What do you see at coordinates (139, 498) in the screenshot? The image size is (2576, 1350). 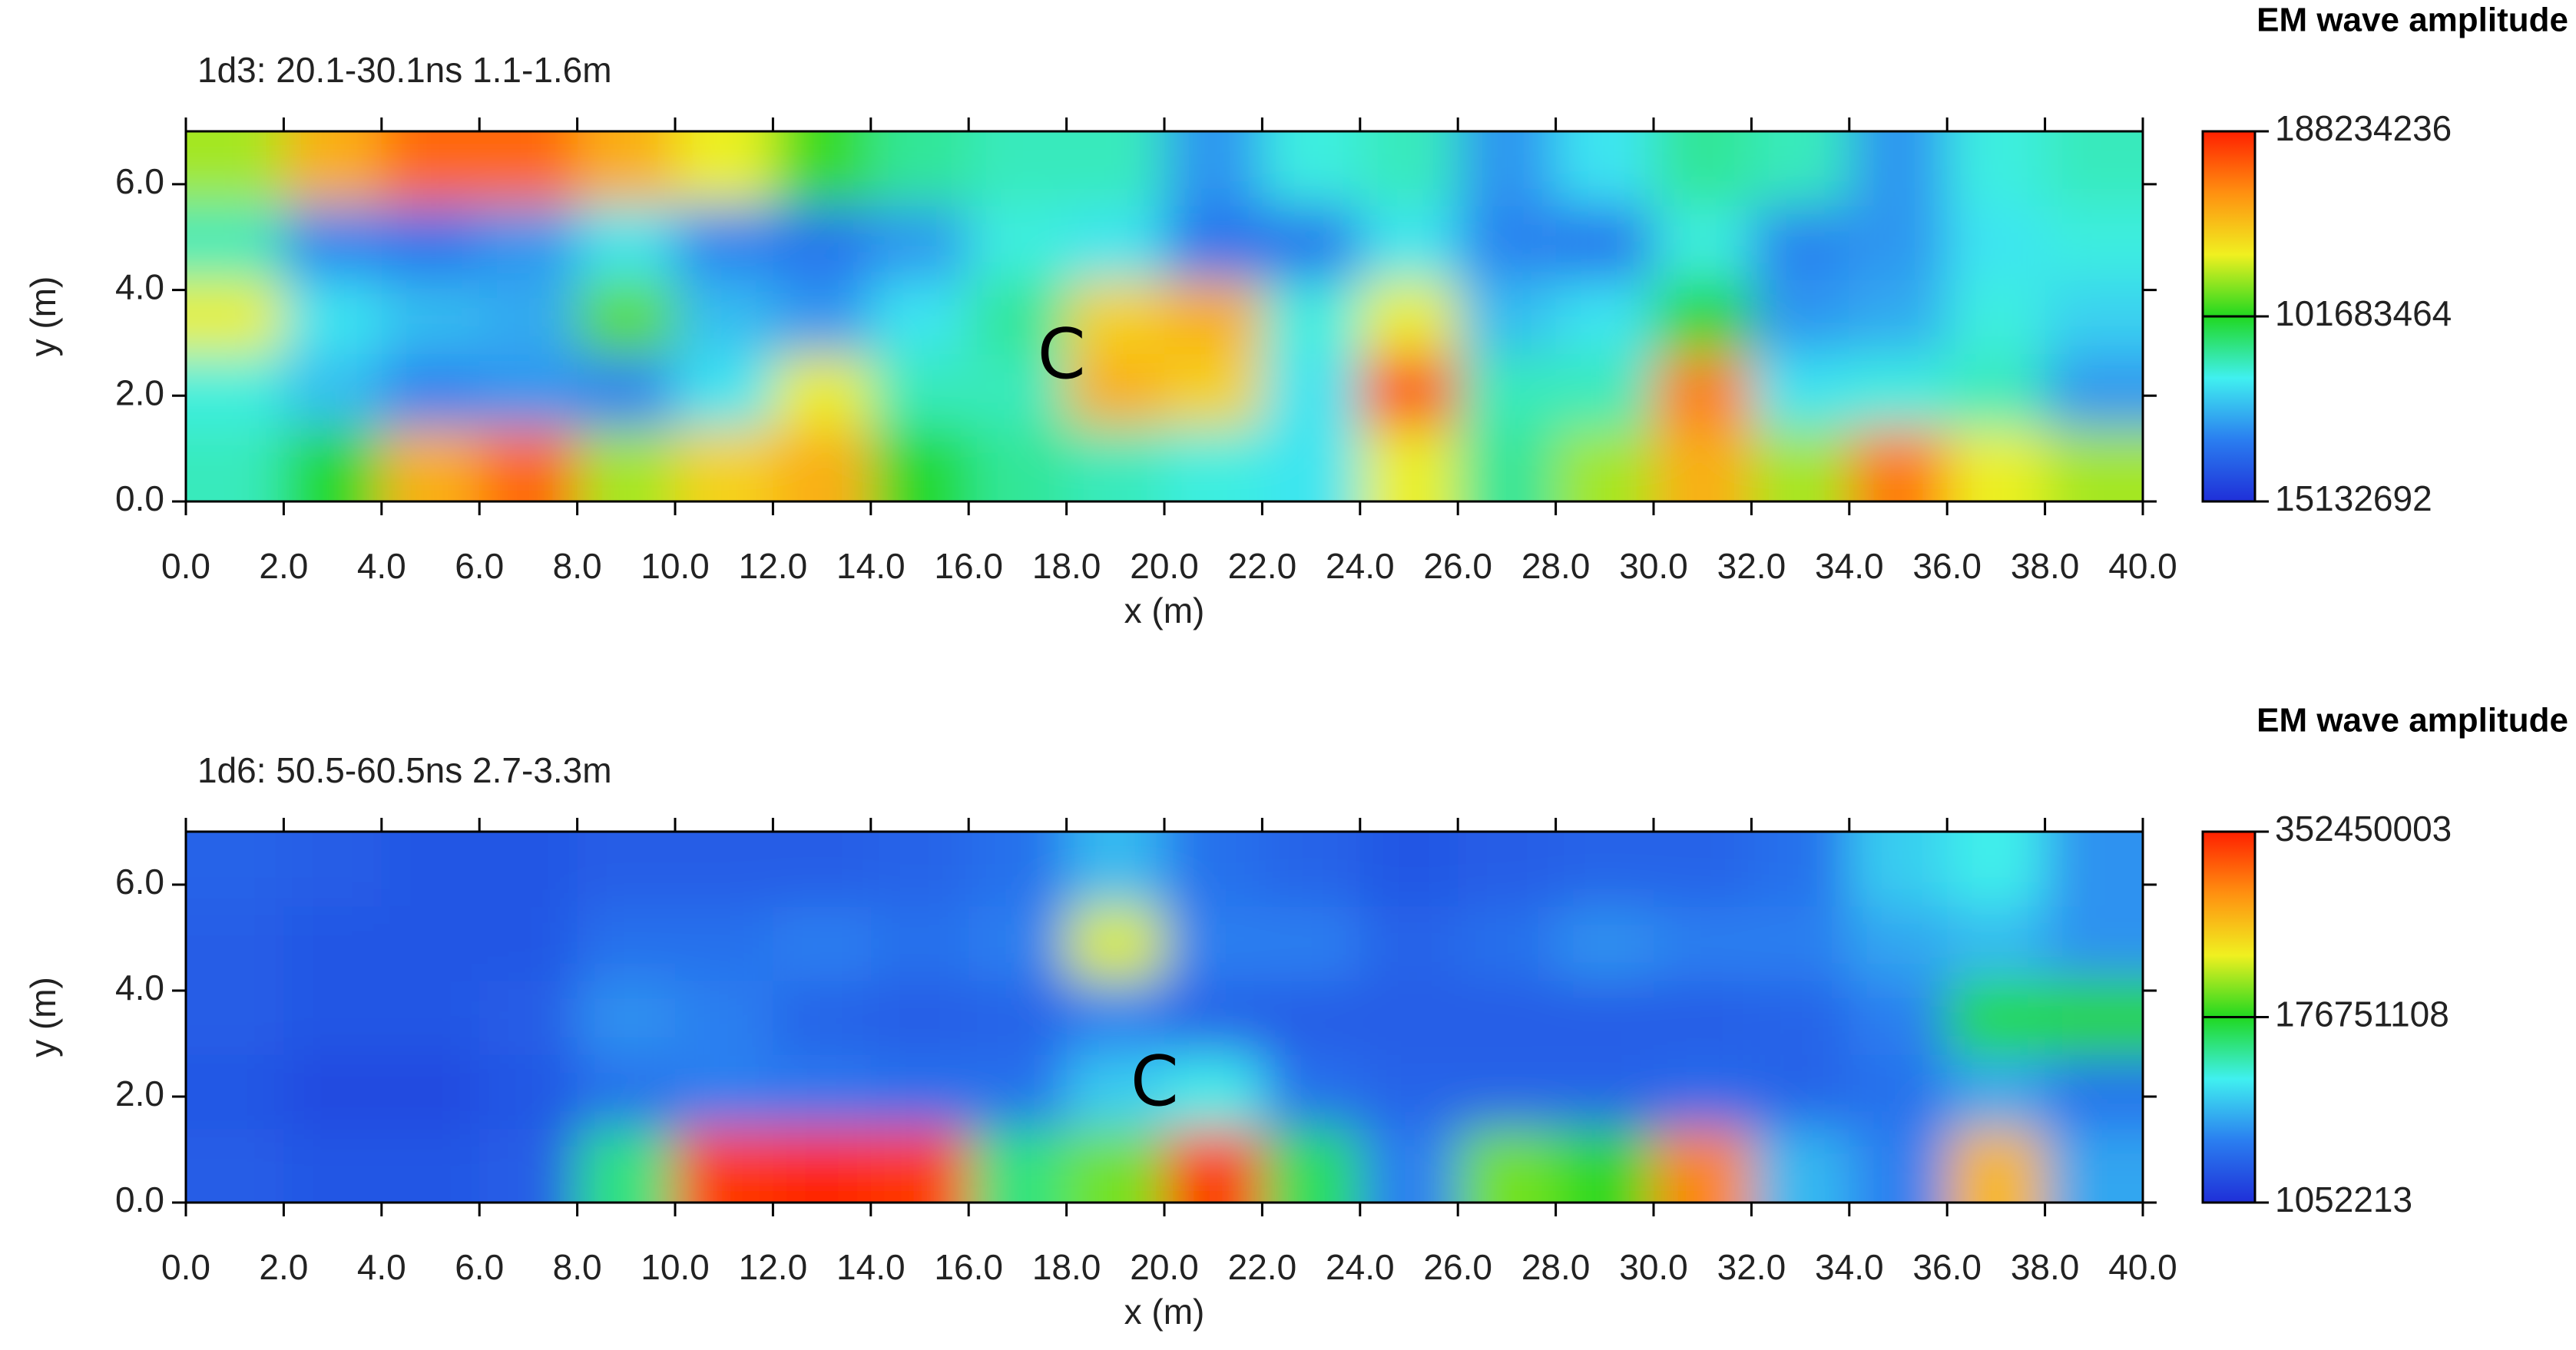 I see `y-tick-label: 0.0` at bounding box center [139, 498].